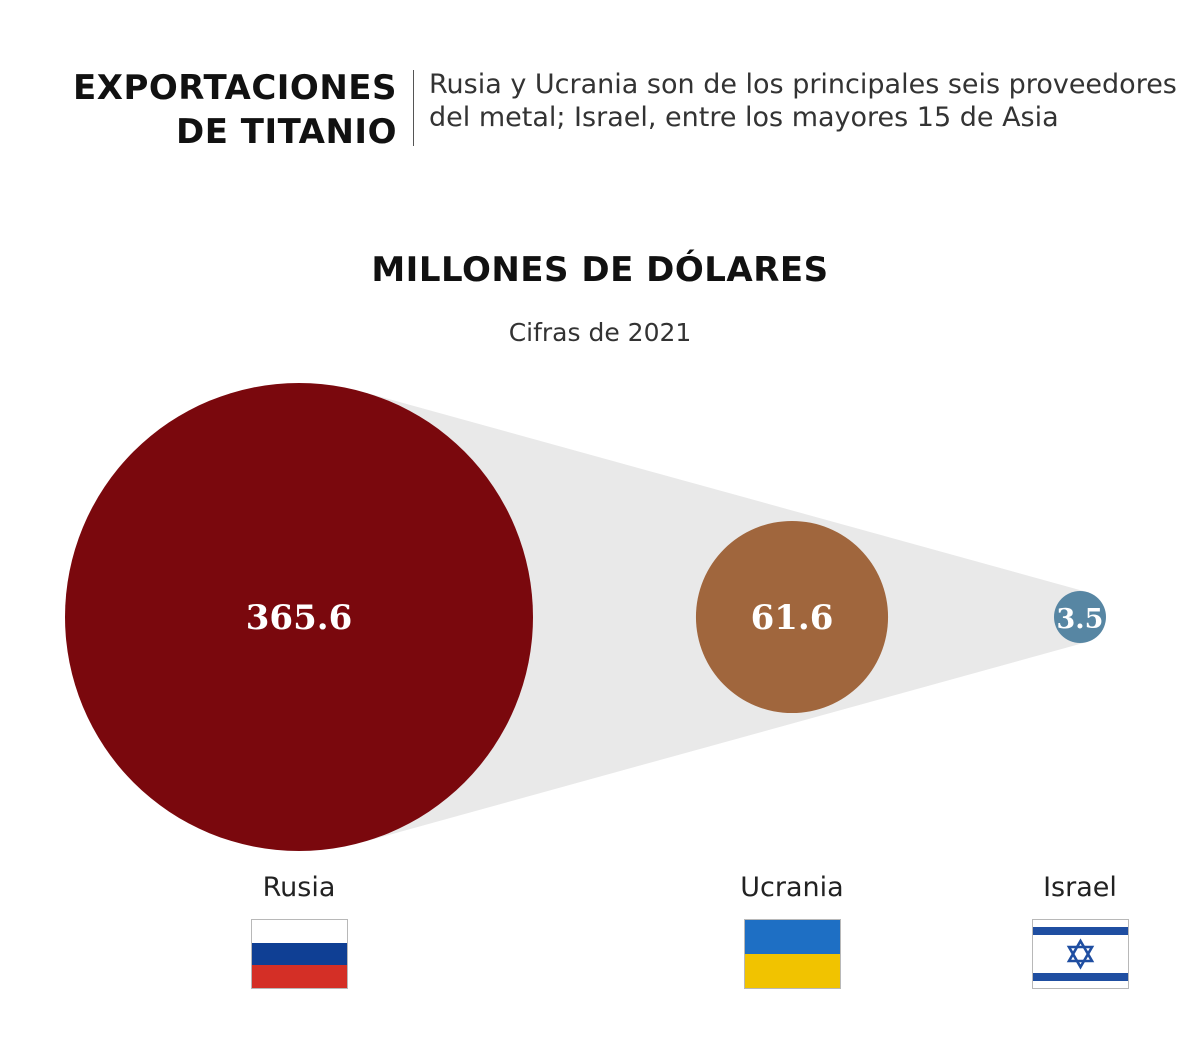  Describe the element at coordinates (792, 887) in the screenshot. I see `country-label-ucrania: Ucrania` at that location.